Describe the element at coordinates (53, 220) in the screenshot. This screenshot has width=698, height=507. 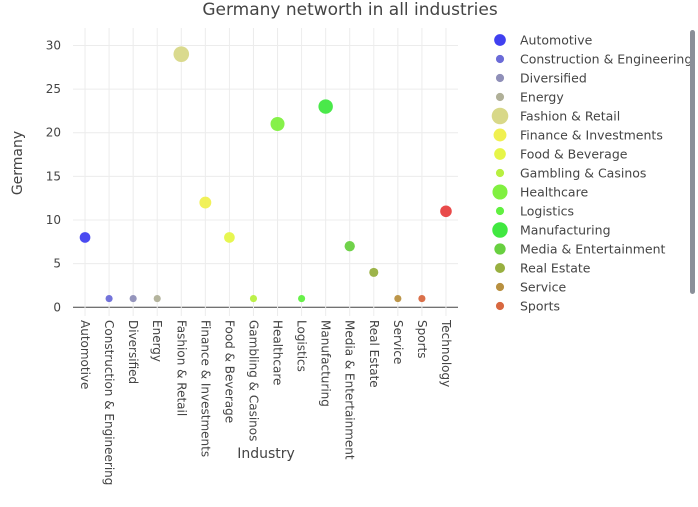
I see `y-tick-label: 10` at that location.